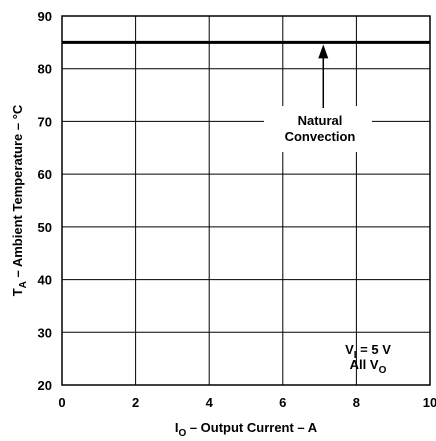 Image resolution: width=436 pixels, height=441 pixels. What do you see at coordinates (45, 16) in the screenshot?
I see `y-tick-label: 90` at bounding box center [45, 16].